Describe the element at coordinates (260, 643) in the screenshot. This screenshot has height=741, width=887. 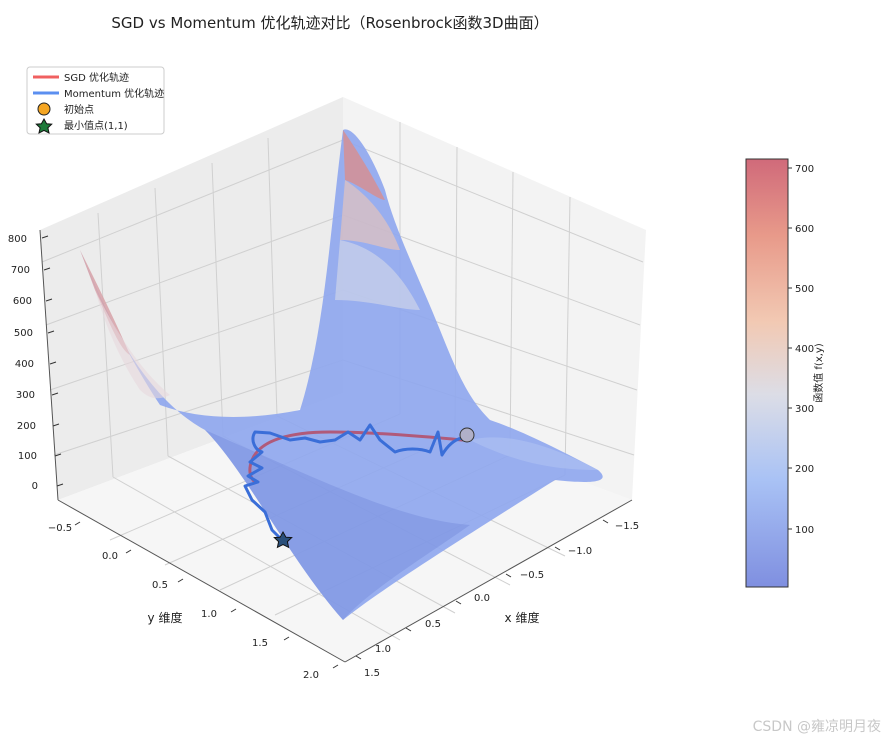
I see `y-tick-label: 1.5` at that location.